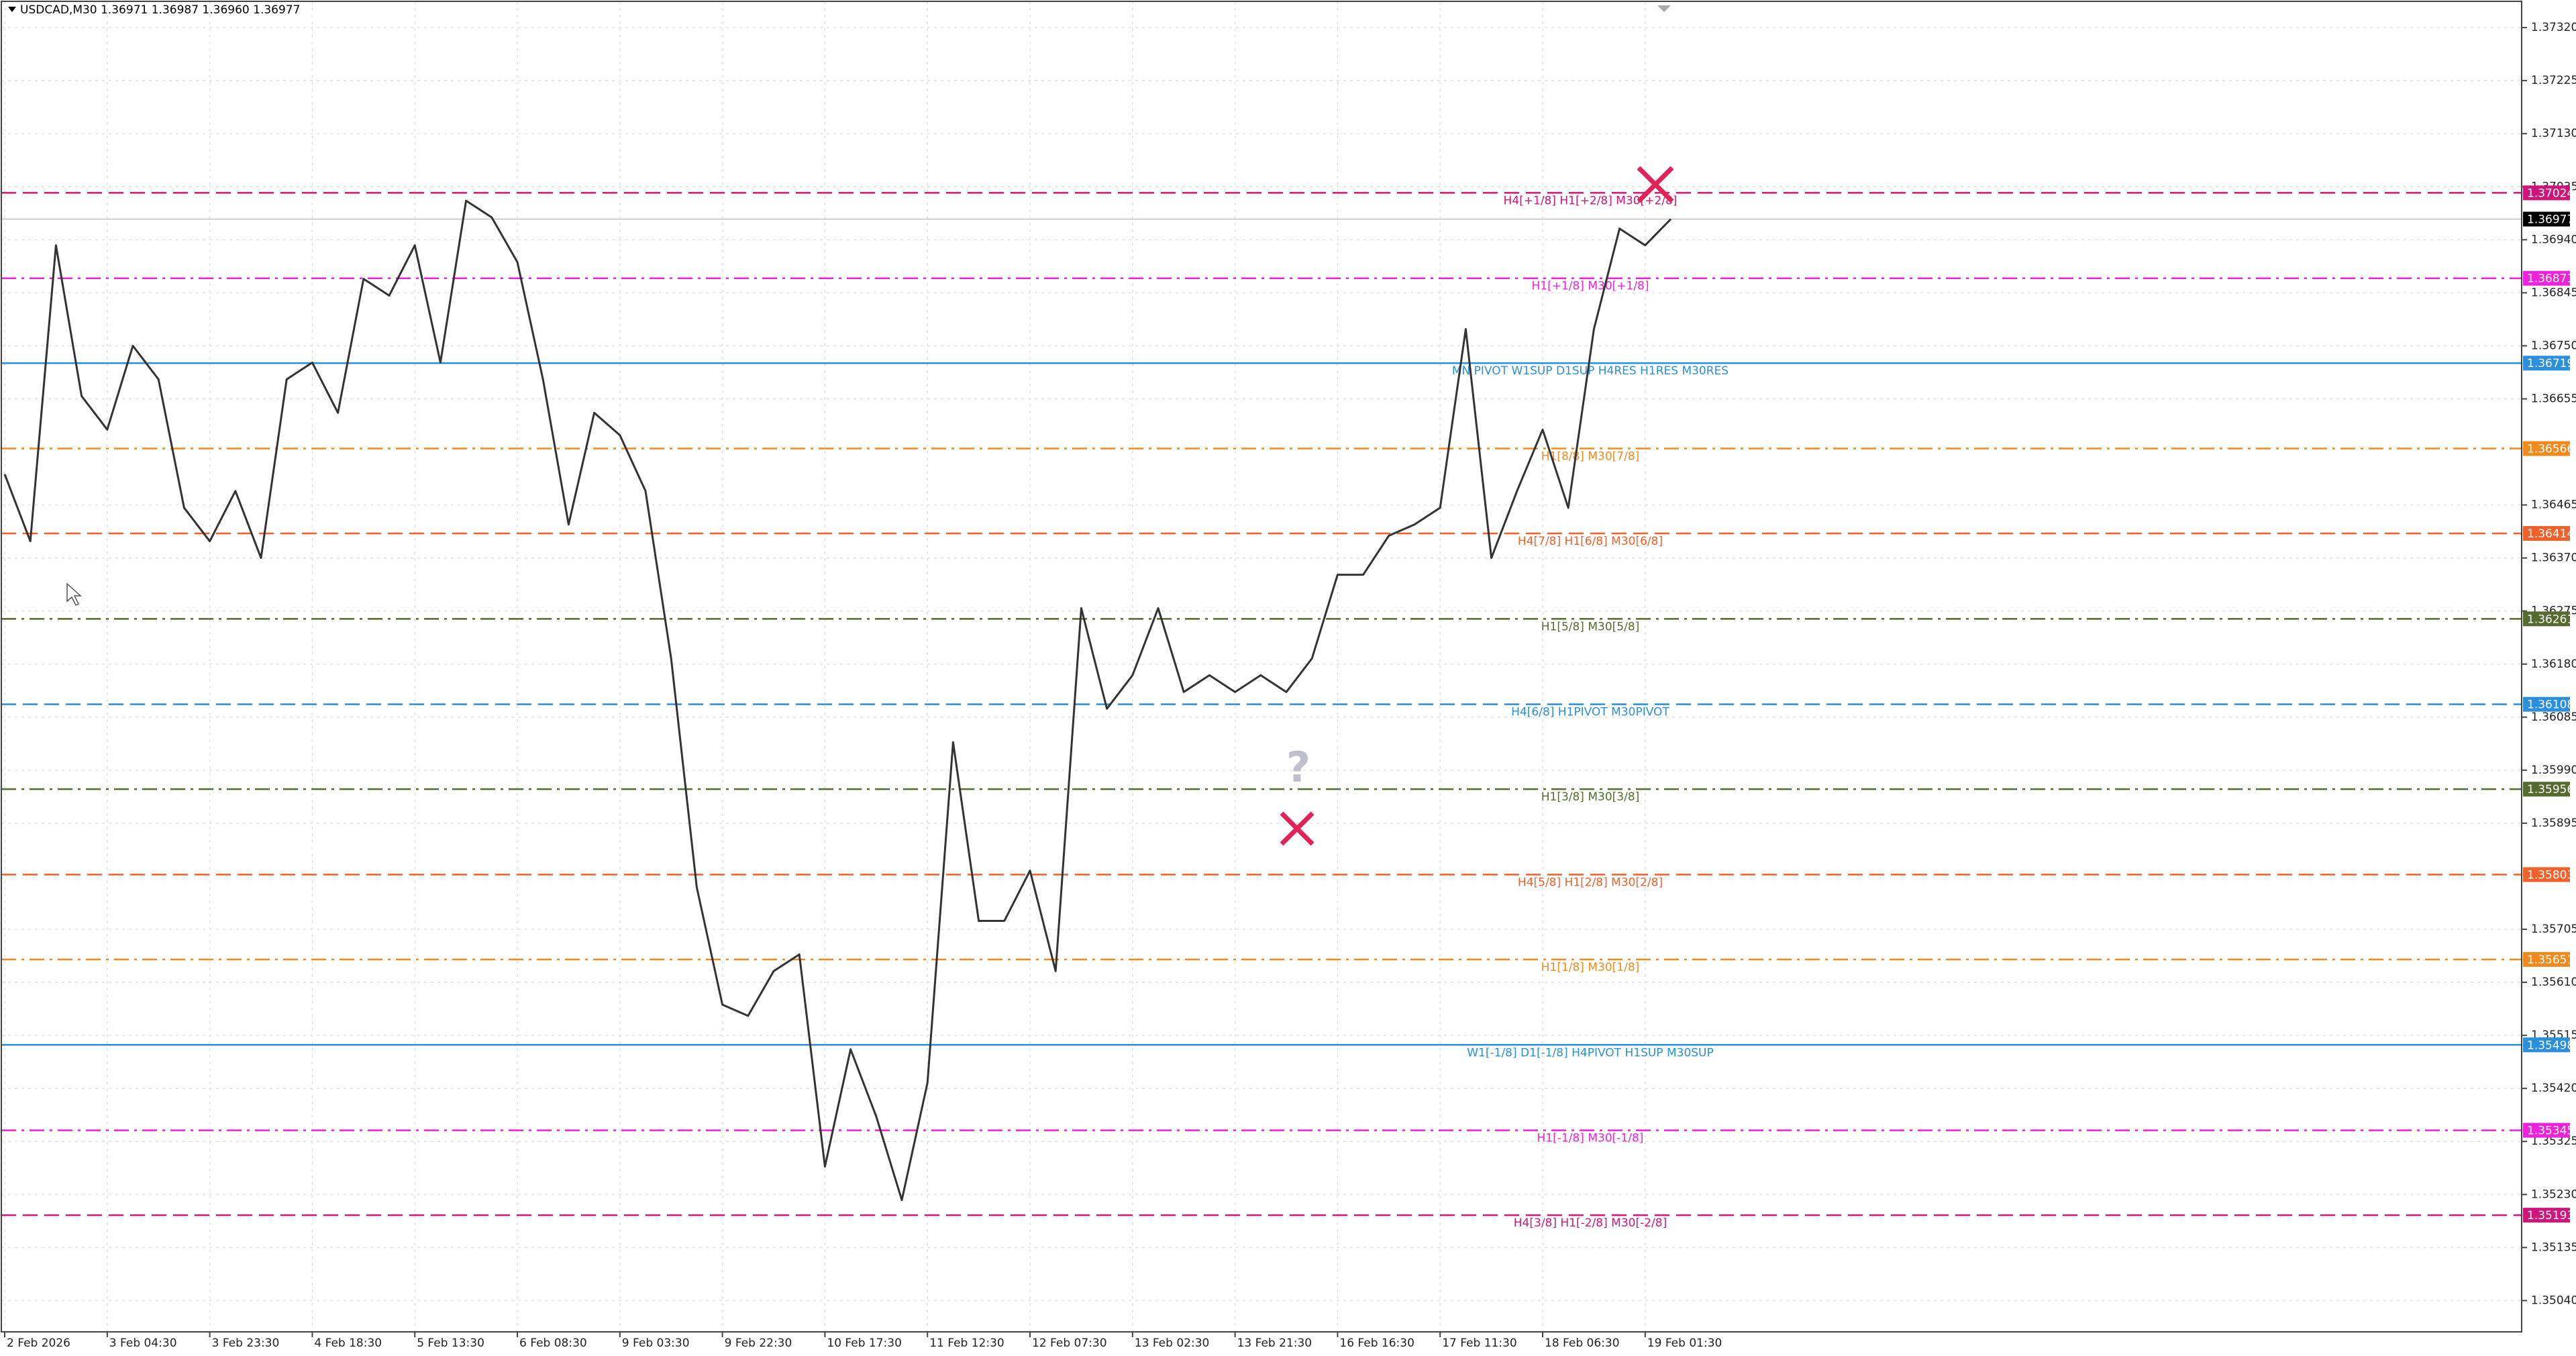 The height and width of the screenshot is (1356, 2576). I want to click on level-price-label: 1.36871, so click(2550, 279).